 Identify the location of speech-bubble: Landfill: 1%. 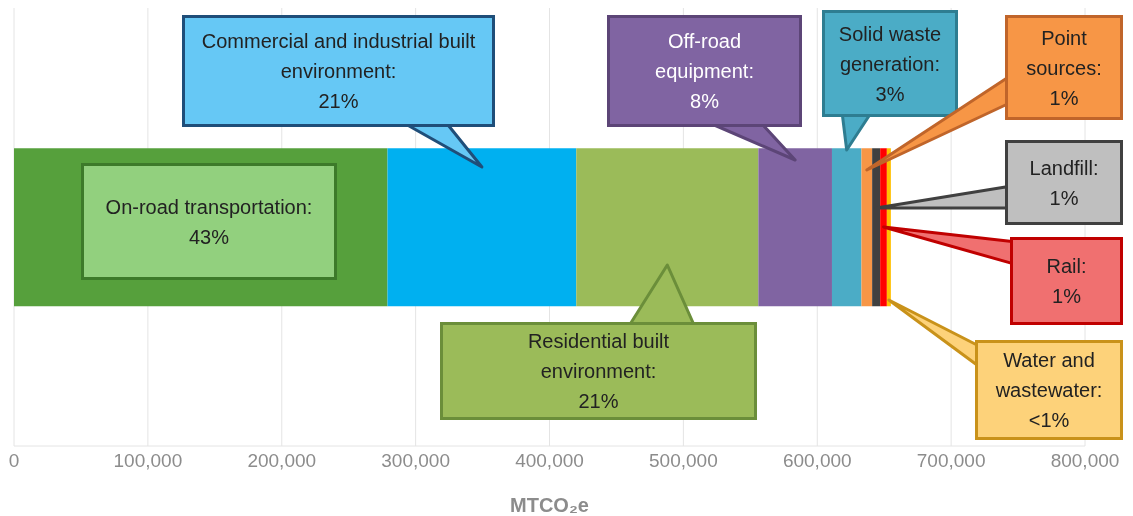
(998, 182).